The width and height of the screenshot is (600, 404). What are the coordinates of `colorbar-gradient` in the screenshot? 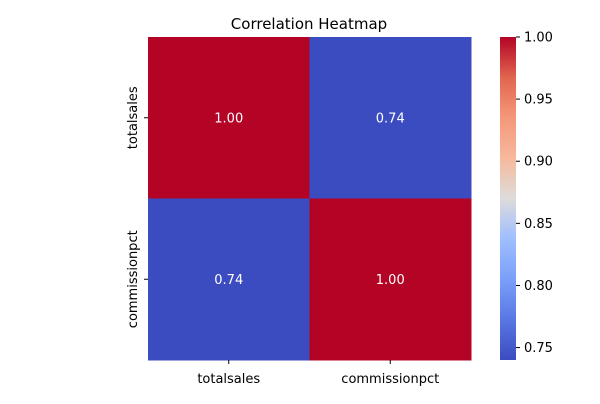 It's located at (508, 198).